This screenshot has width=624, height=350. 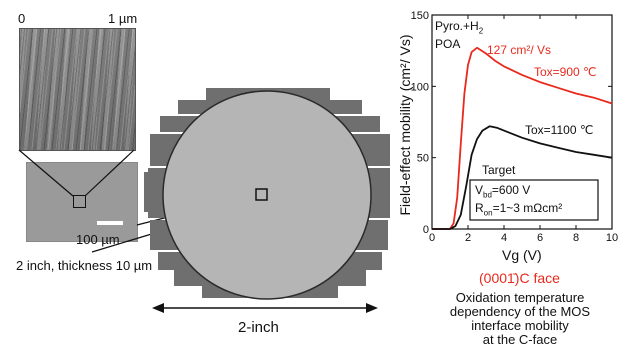 I want to click on afm-scale-end: 1 µm, so click(x=123, y=18).